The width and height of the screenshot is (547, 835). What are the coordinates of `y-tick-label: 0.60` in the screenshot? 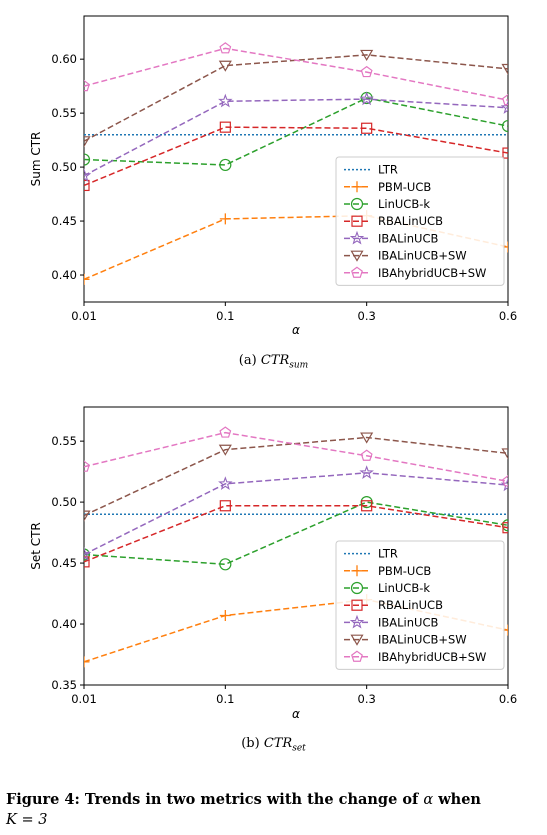 It's located at (64, 59).